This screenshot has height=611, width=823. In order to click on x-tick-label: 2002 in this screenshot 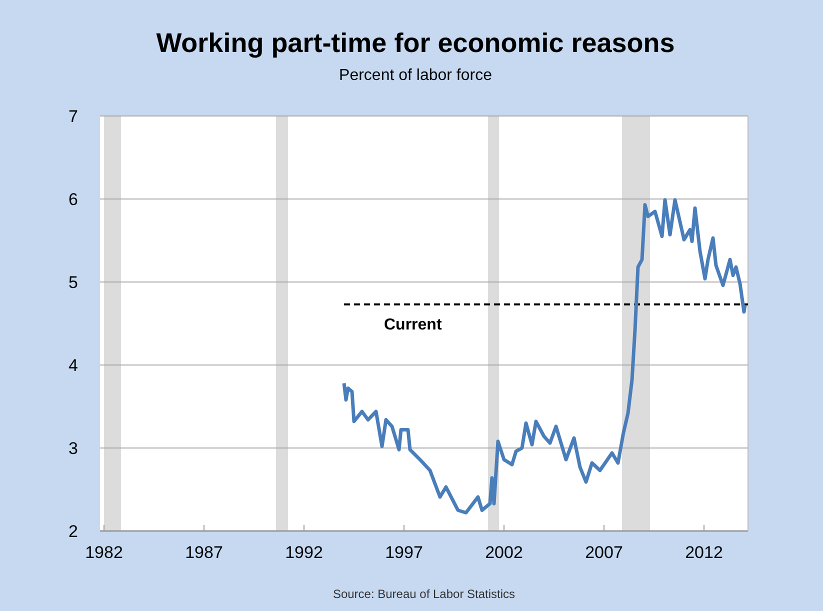, I will do `click(504, 552)`.